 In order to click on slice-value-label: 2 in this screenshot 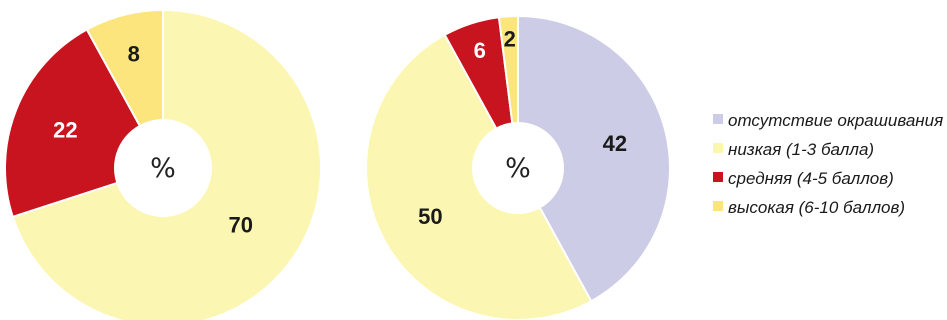, I will do `click(510, 38)`.